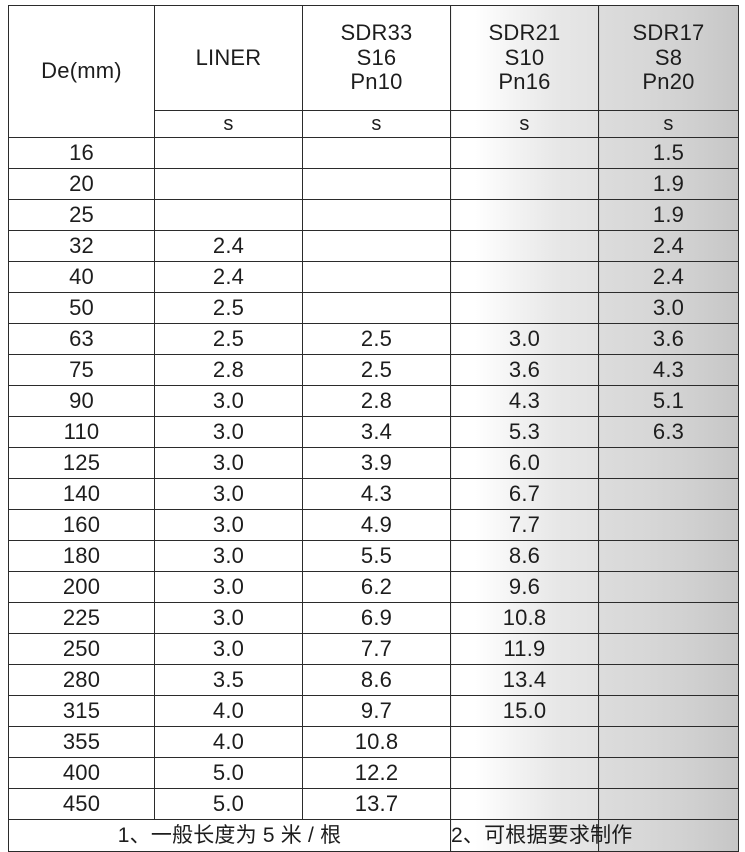  I want to click on cell-sdr21: 13.4, so click(524, 680).